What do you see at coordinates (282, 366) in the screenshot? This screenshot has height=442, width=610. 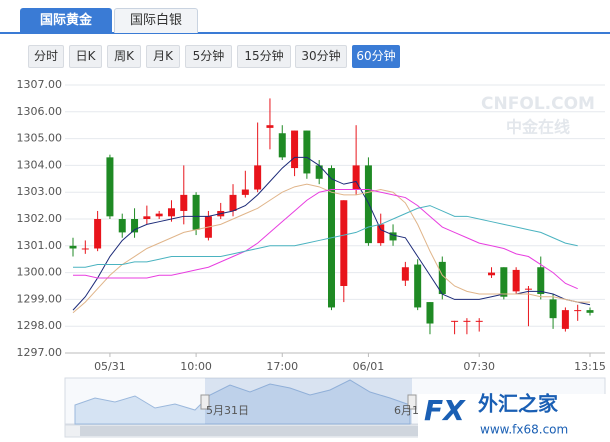 I see `x-tick-label: 17:00` at bounding box center [282, 366].